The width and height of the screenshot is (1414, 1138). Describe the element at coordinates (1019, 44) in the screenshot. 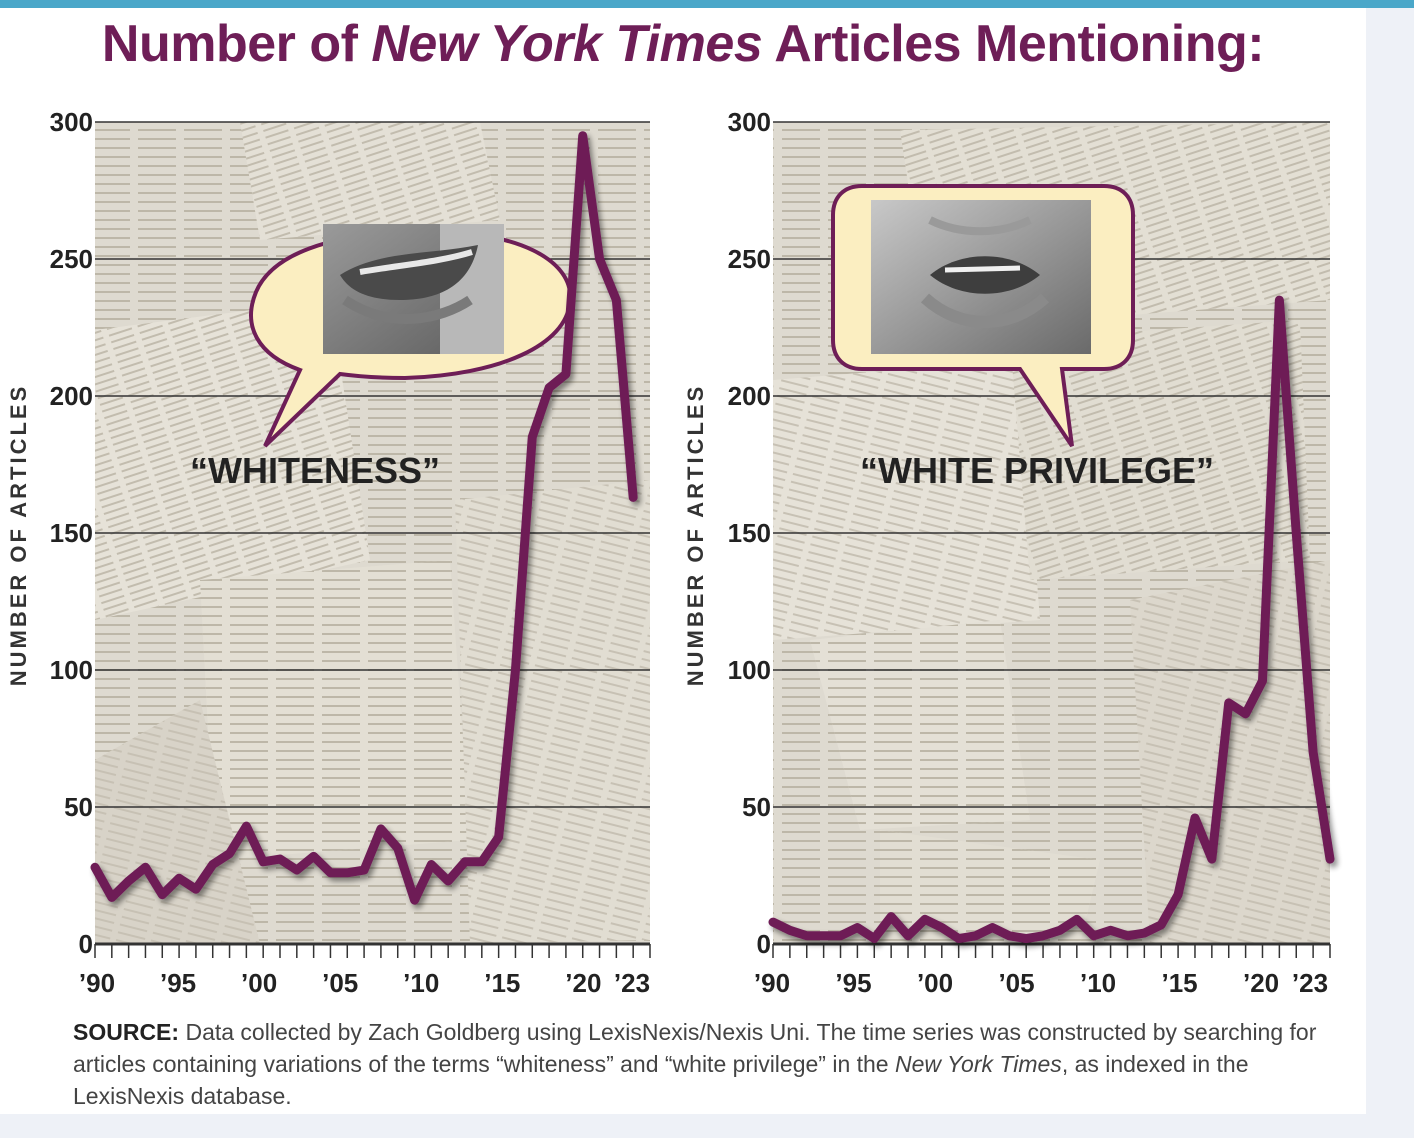

I see `title-suffix: Articles Mentioning:` at that location.